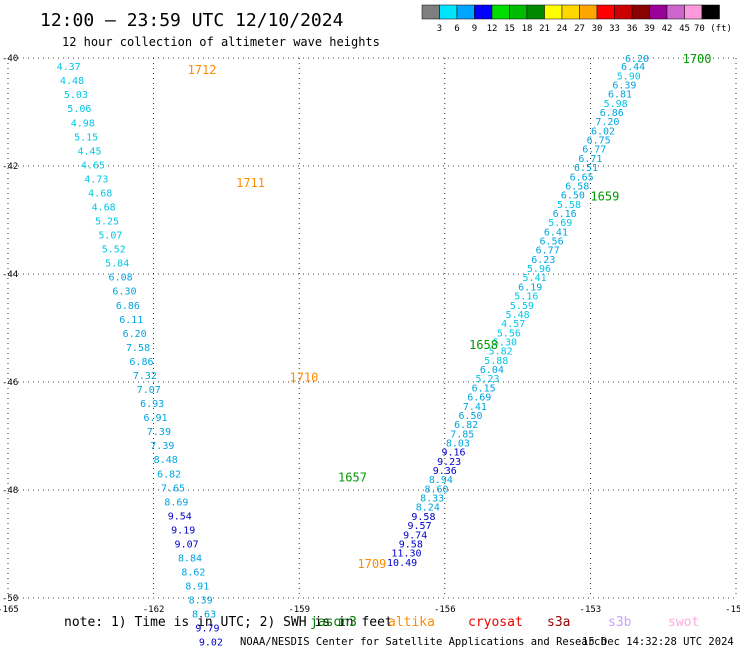  Describe the element at coordinates (69, 67) in the screenshot. I see `swh-value-label: 4.37` at that location.